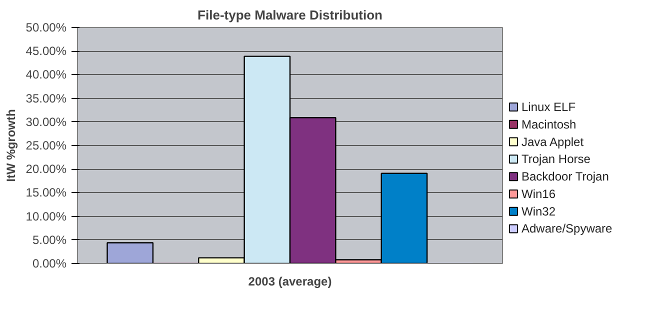  I want to click on y-tick-label: 40.00%, so click(46, 75).